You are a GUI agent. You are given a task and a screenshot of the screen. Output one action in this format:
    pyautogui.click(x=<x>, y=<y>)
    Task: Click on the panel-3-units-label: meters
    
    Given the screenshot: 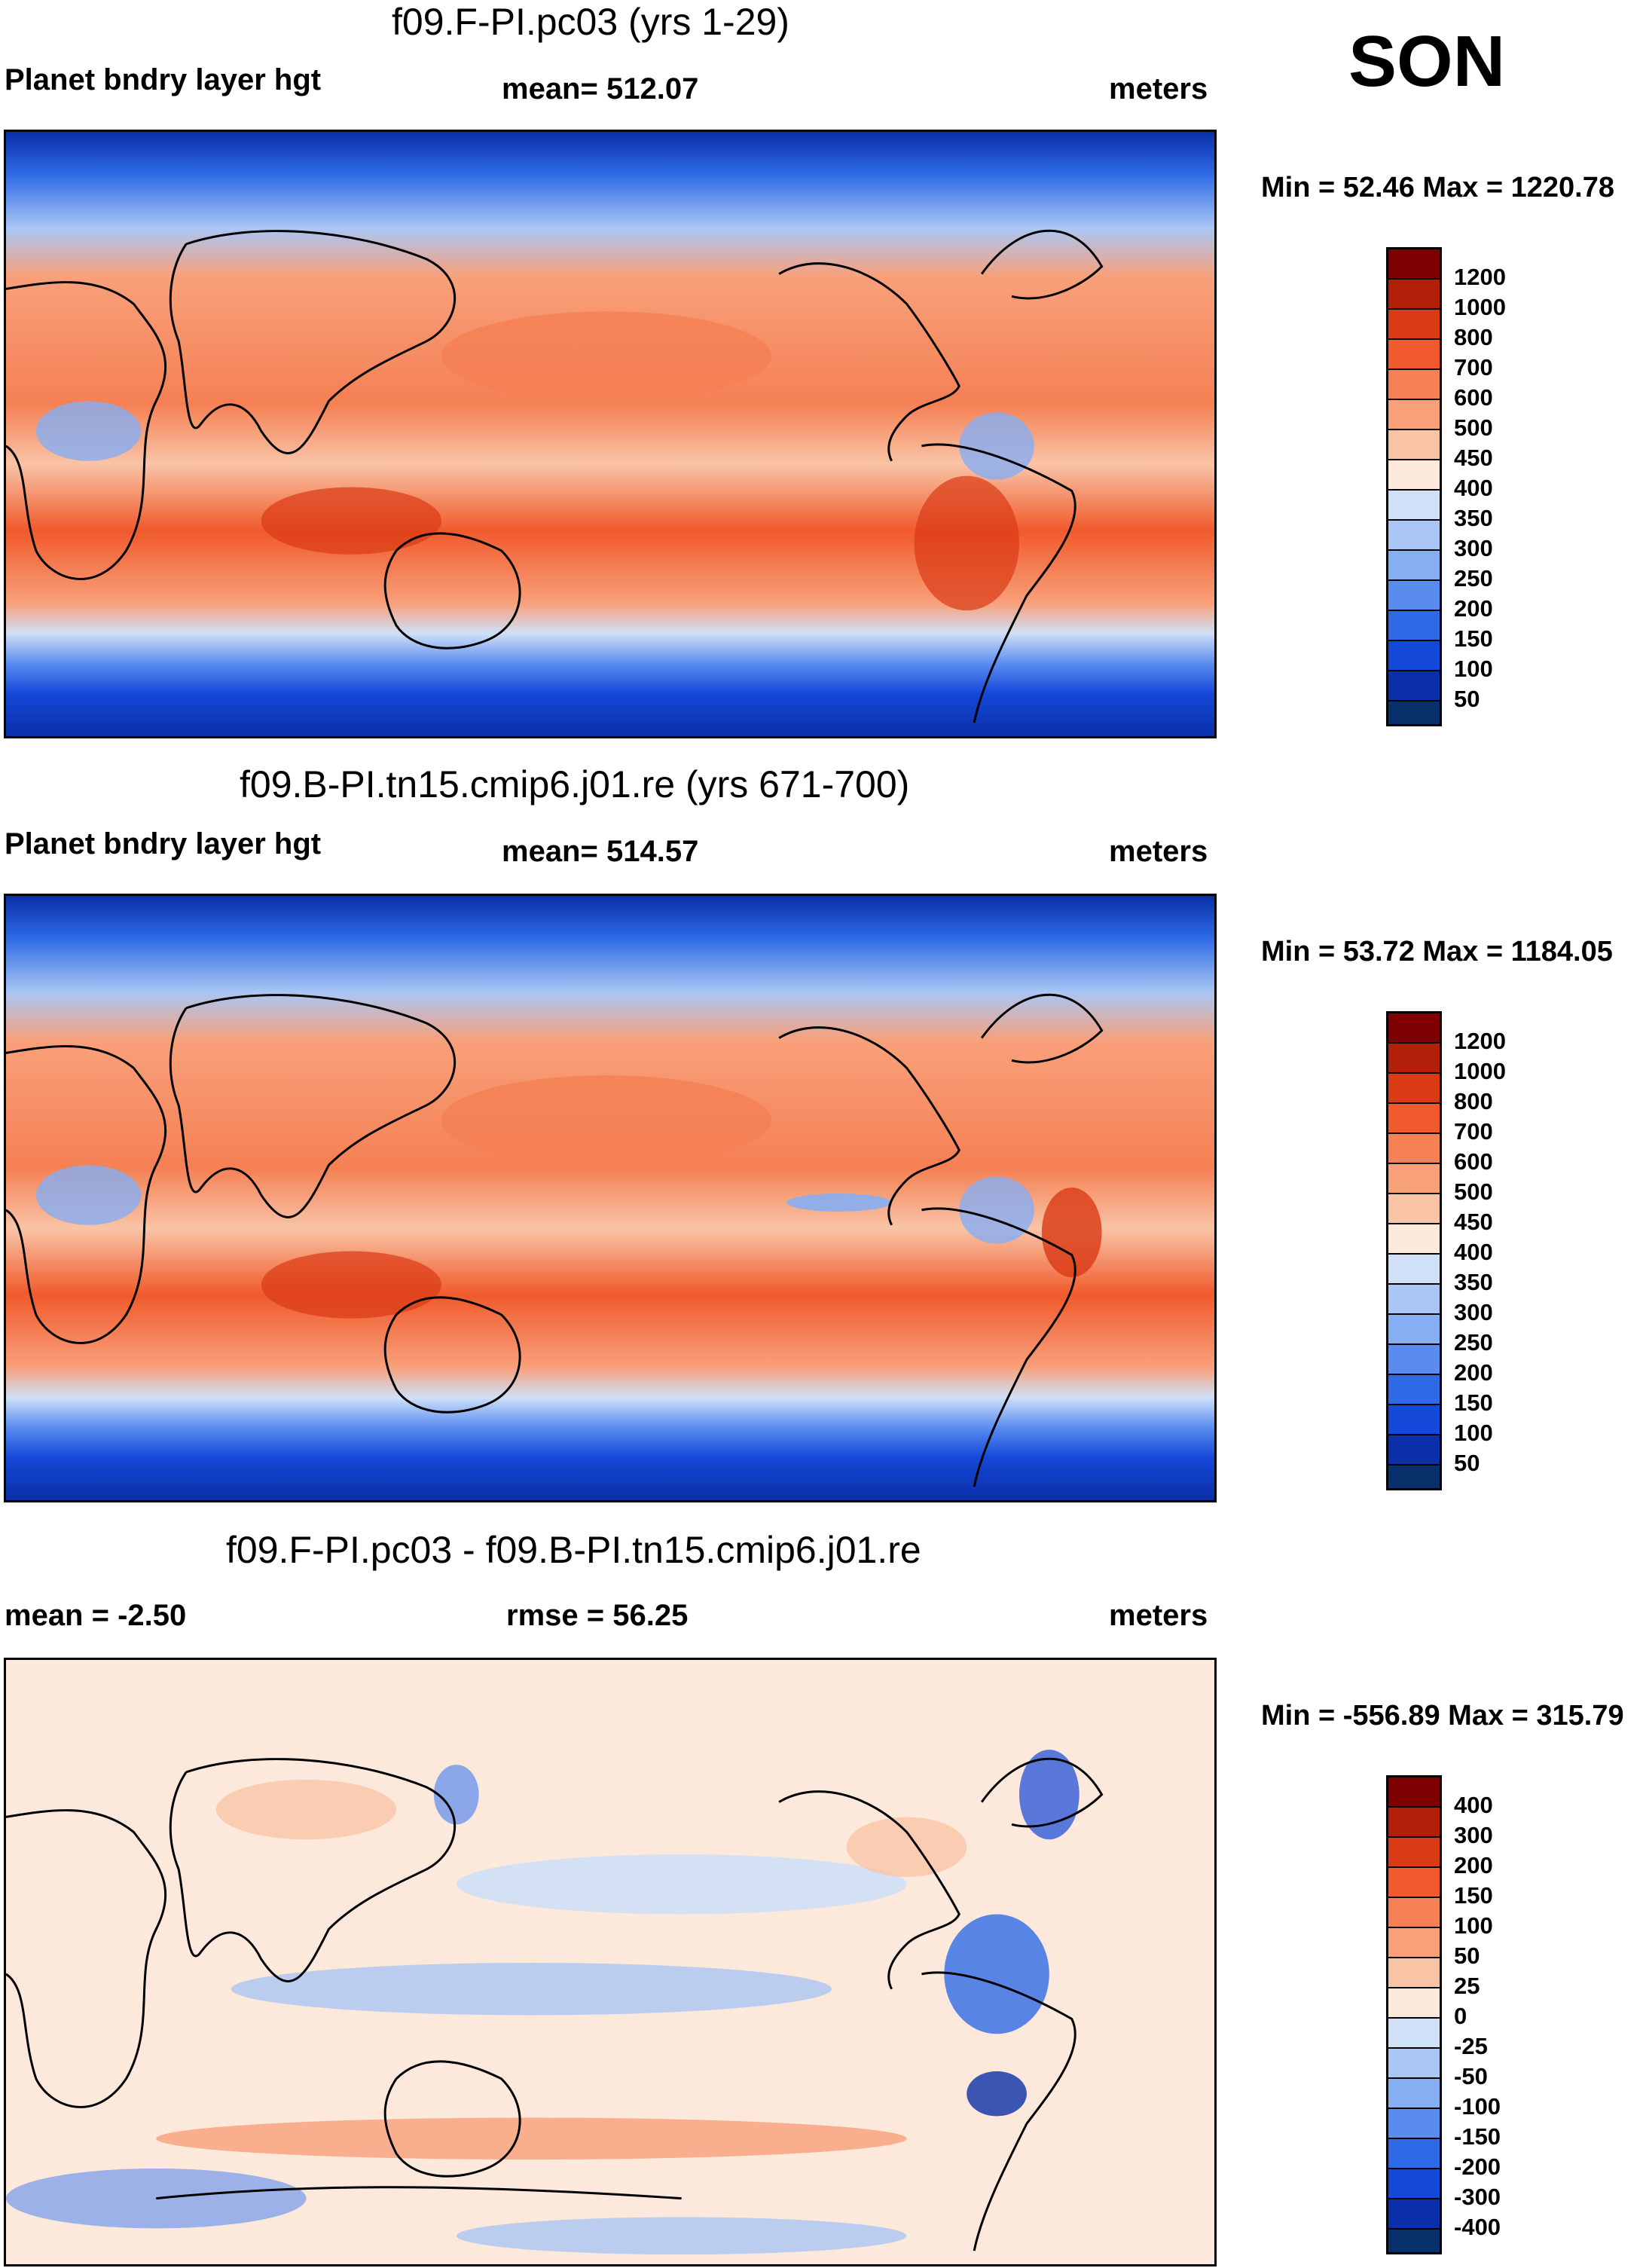 What is the action you would take?
    pyautogui.click(x=1158, y=1615)
    